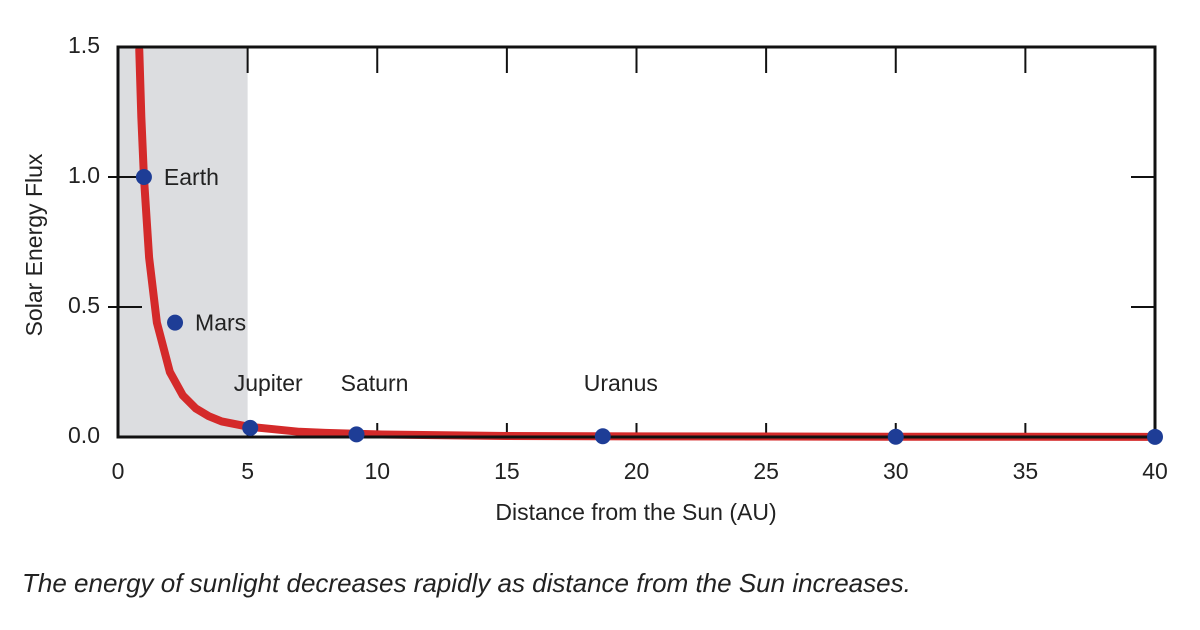  What do you see at coordinates (84, 435) in the screenshot?
I see `y-tick-label: 0.0` at bounding box center [84, 435].